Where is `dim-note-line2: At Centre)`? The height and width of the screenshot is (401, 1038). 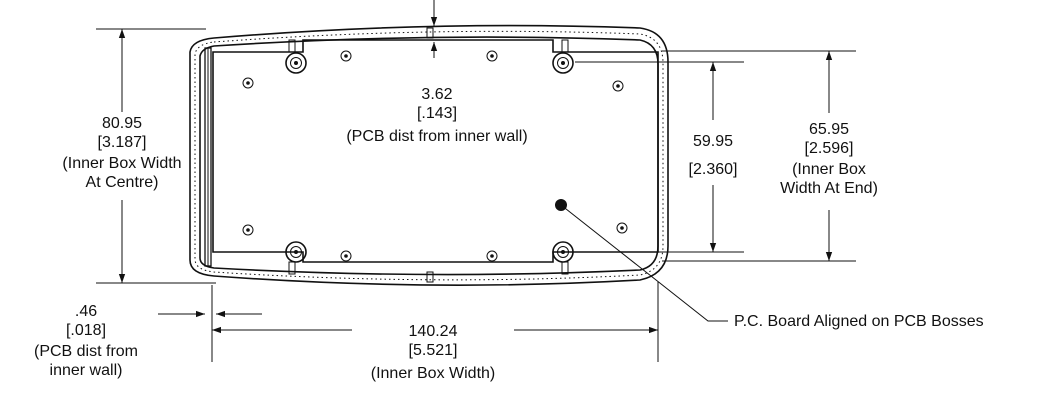 dim-note-line2: At Centre) is located at coordinates (122, 182).